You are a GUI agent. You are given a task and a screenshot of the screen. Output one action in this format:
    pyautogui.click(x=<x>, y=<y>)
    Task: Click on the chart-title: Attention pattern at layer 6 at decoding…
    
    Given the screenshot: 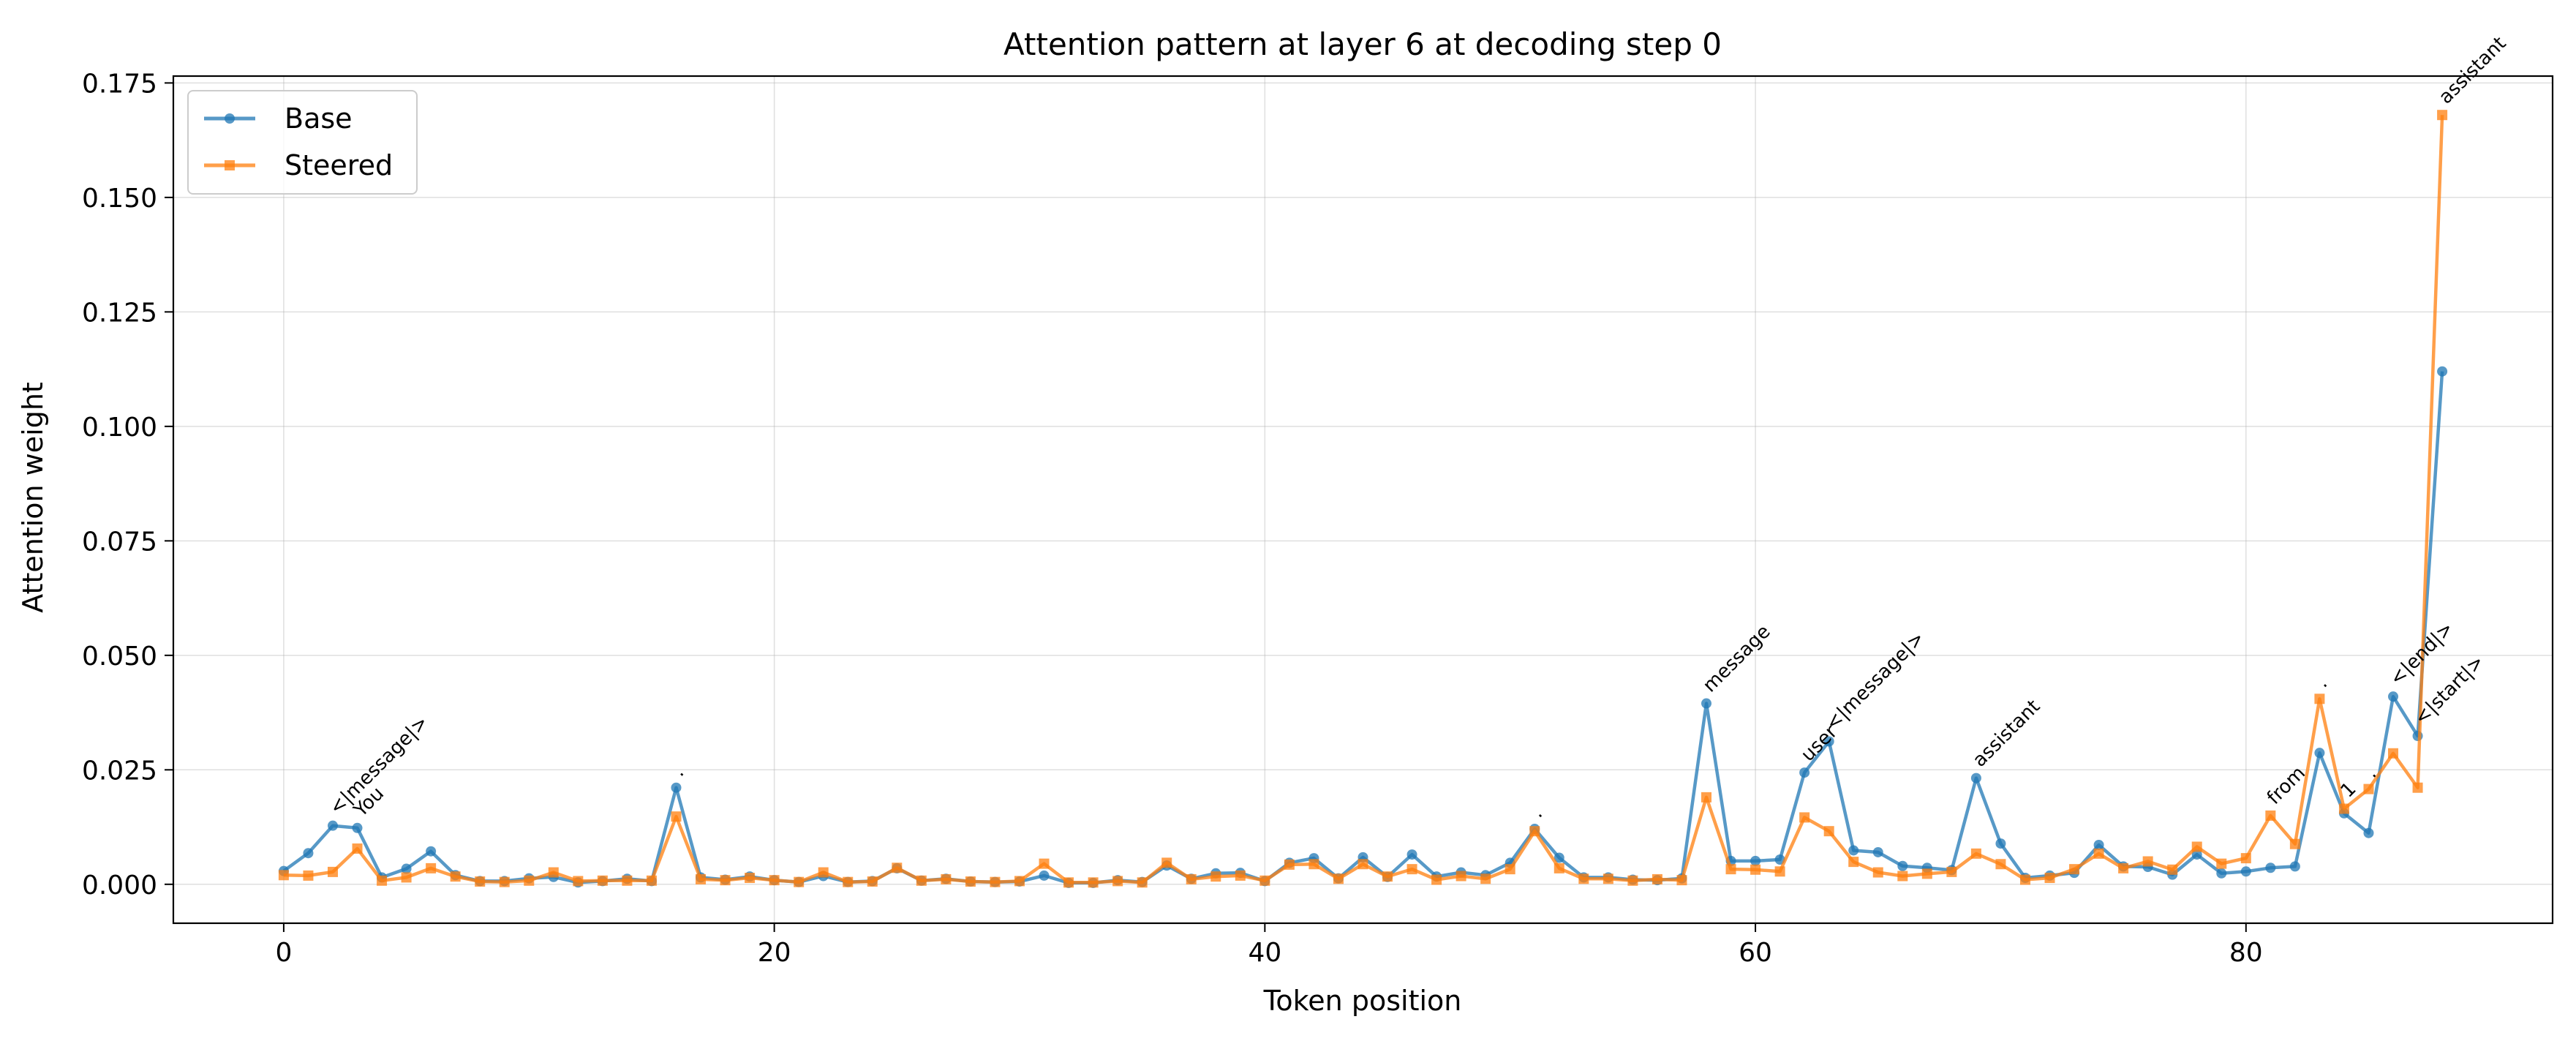 What is the action you would take?
    pyautogui.click(x=1362, y=44)
    